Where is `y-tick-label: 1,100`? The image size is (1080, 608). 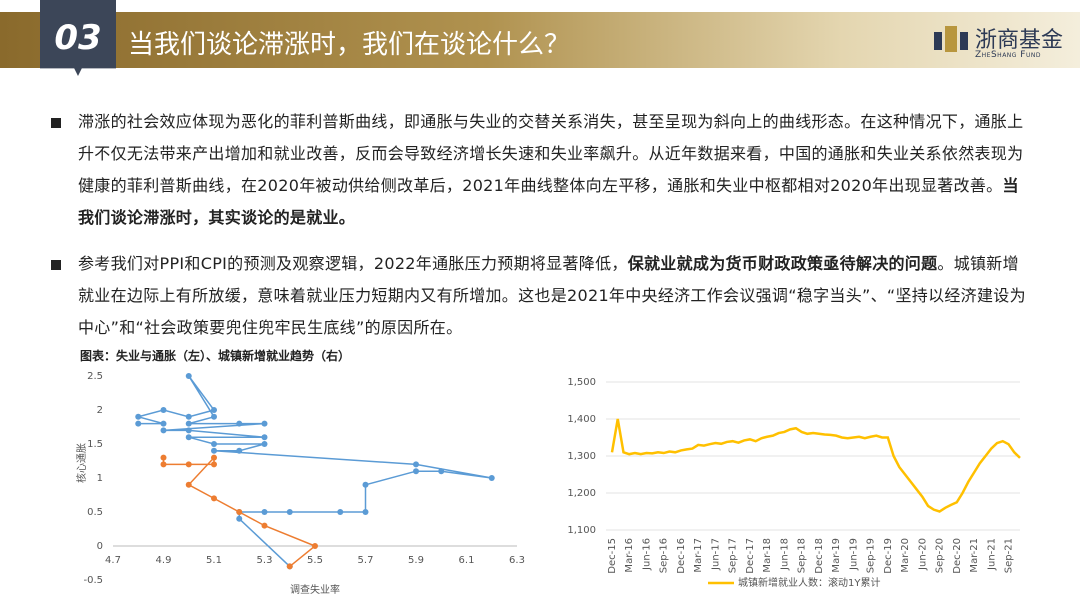 y-tick-label: 1,100 is located at coordinates (581, 530).